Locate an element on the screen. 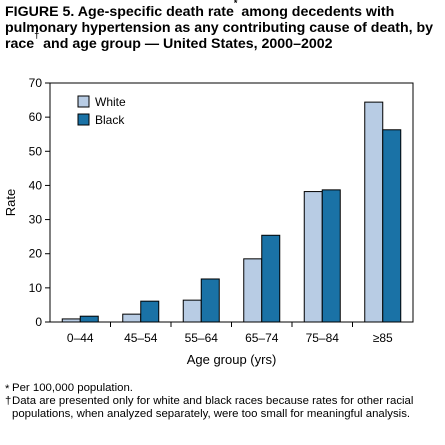  y-tick-label: 40 is located at coordinates (36, 185).